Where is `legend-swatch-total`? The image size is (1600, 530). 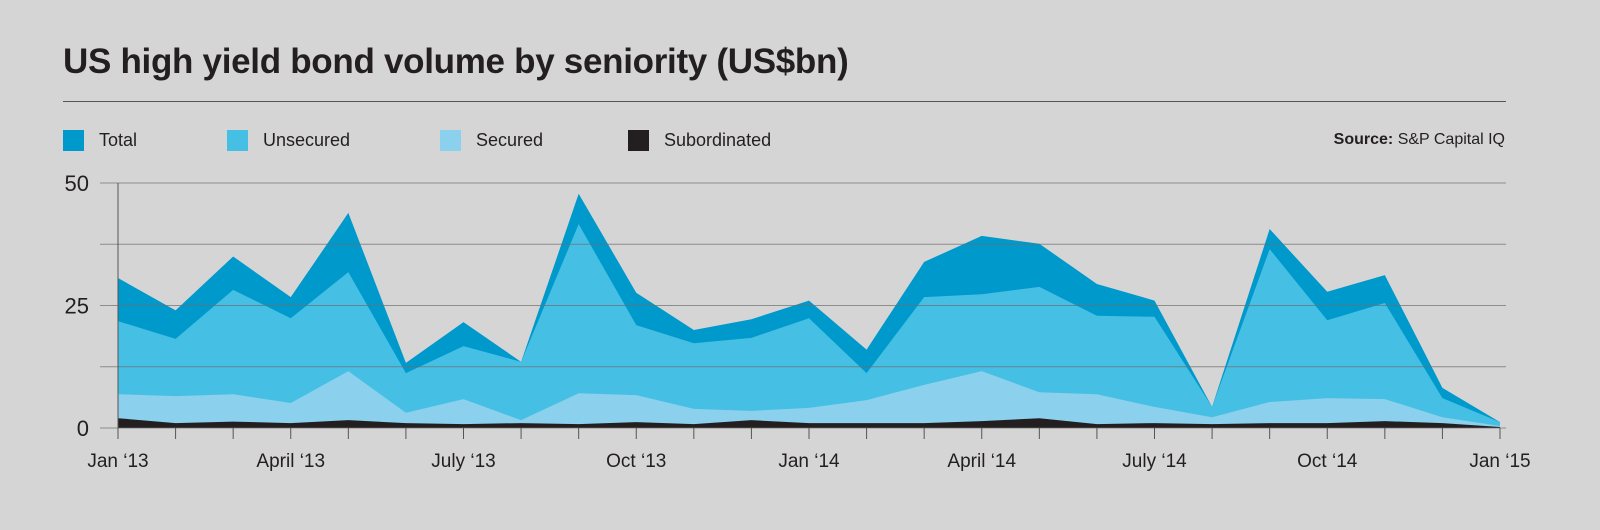 legend-swatch-total is located at coordinates (73, 140).